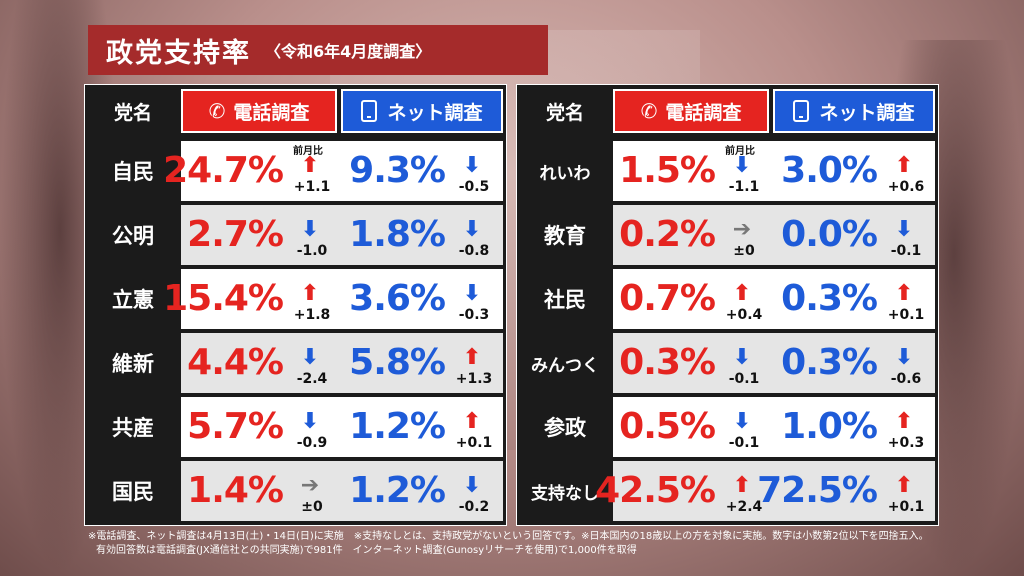 Image resolution: width=1024 pixels, height=576 pixels. What do you see at coordinates (133, 171) in the screenshot?
I see `party-name: 自民` at bounding box center [133, 171].